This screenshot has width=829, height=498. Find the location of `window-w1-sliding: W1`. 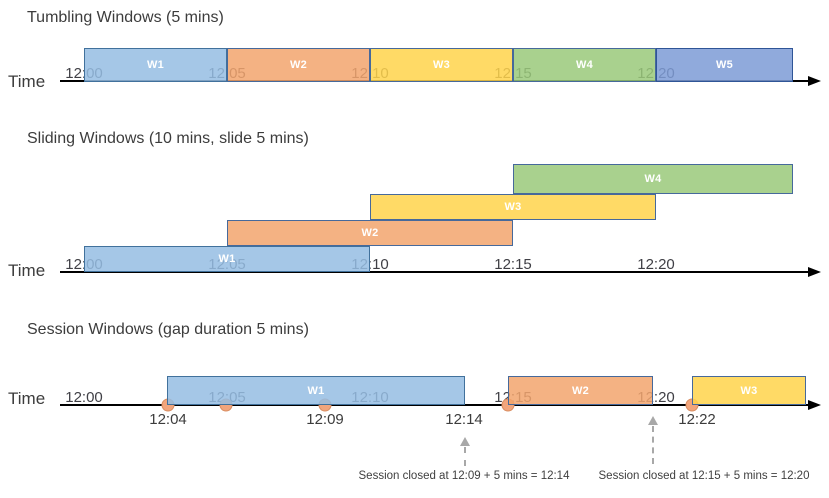

window-w1-sliding: W1 is located at coordinates (227, 259).